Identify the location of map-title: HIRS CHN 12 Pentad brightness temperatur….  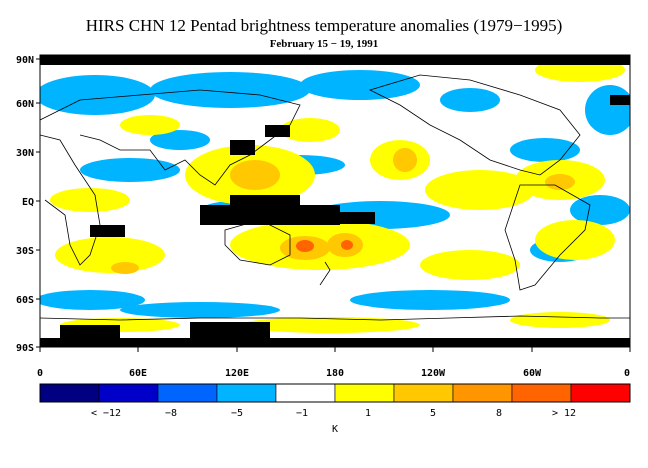
(324, 25).